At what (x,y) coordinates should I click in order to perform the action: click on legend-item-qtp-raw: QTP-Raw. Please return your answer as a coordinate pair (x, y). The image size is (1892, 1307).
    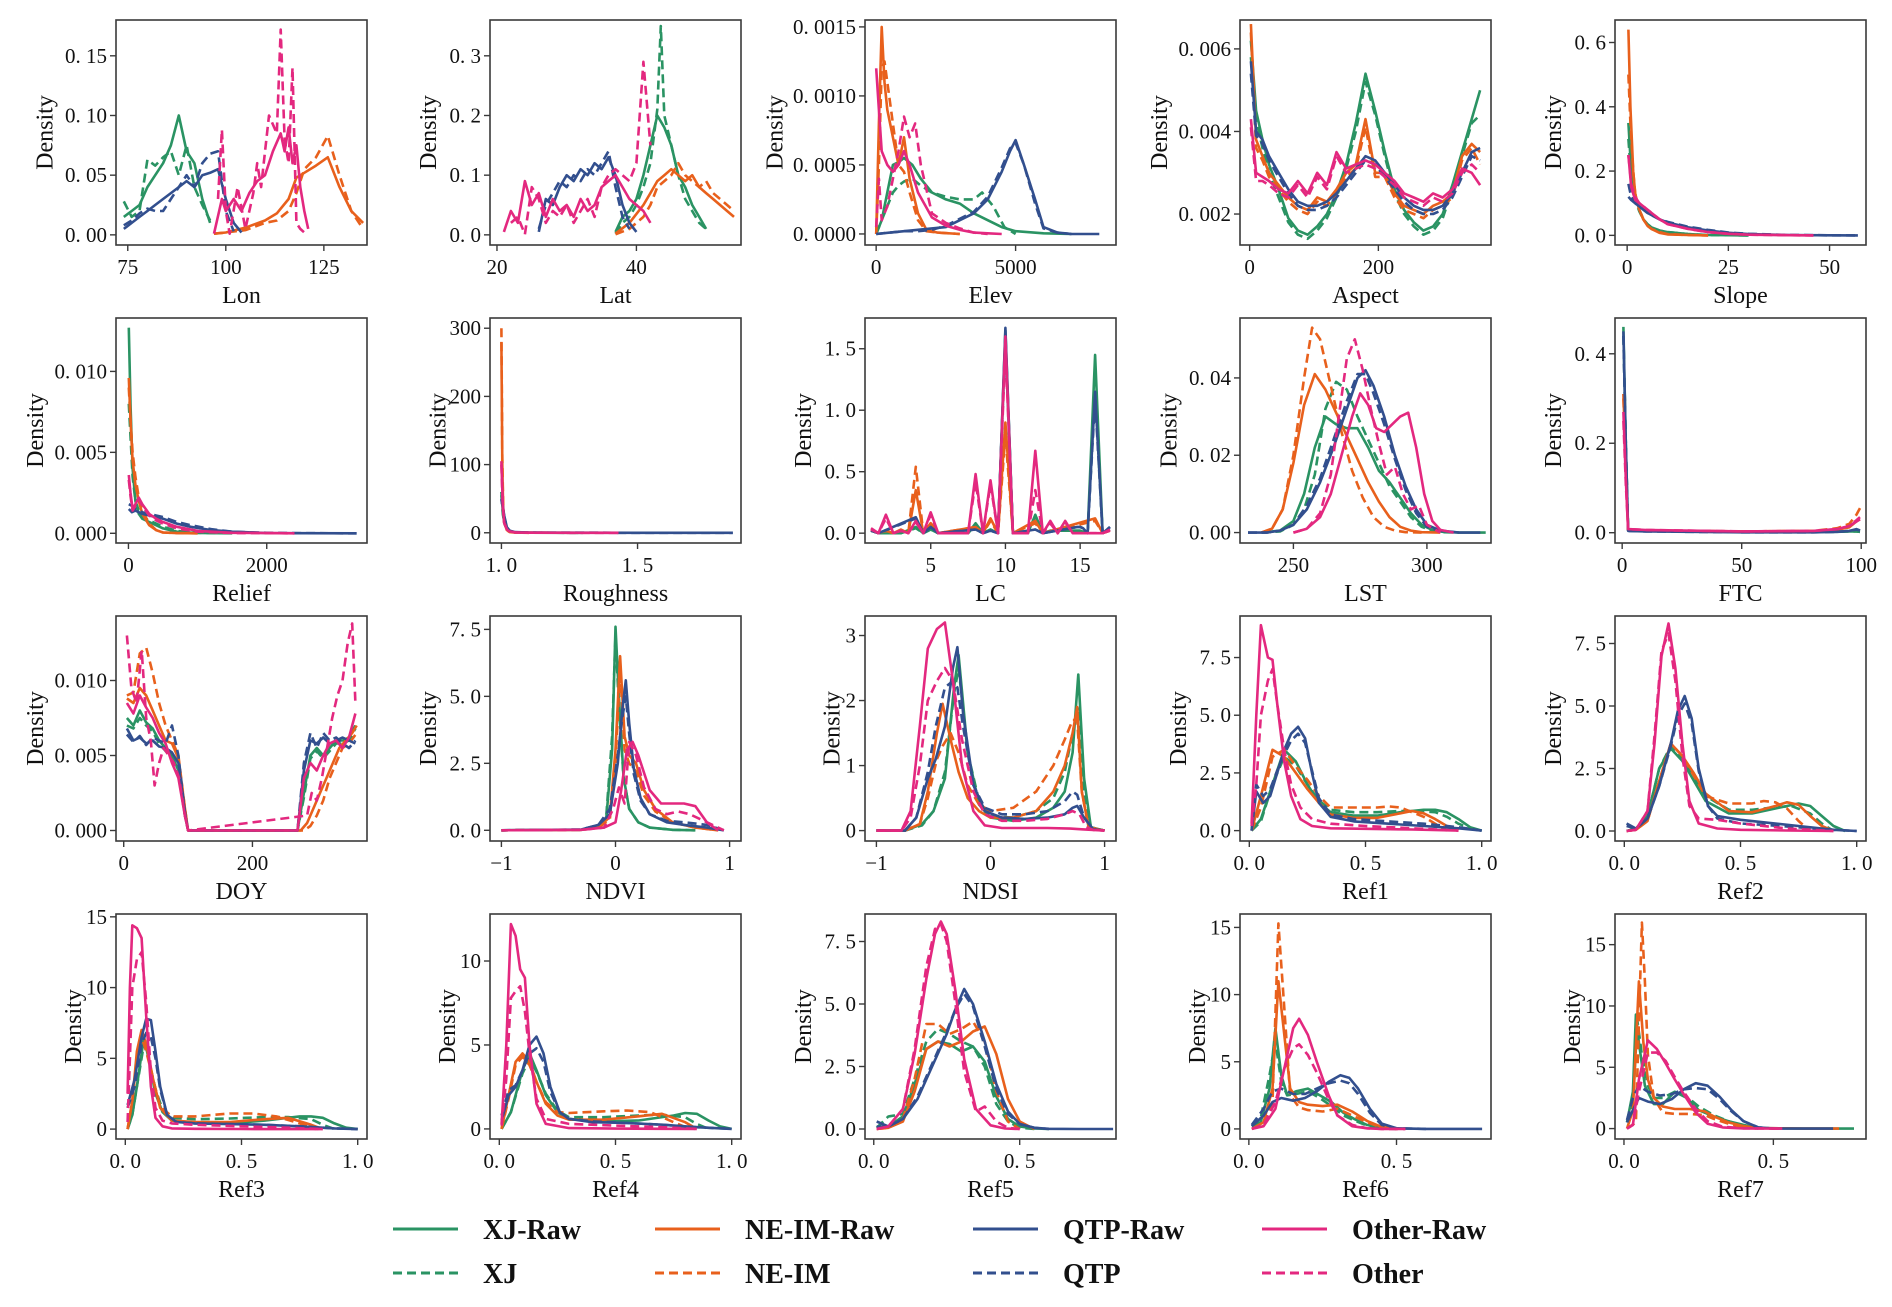
    Looking at the image, I should click on (1079, 1230).